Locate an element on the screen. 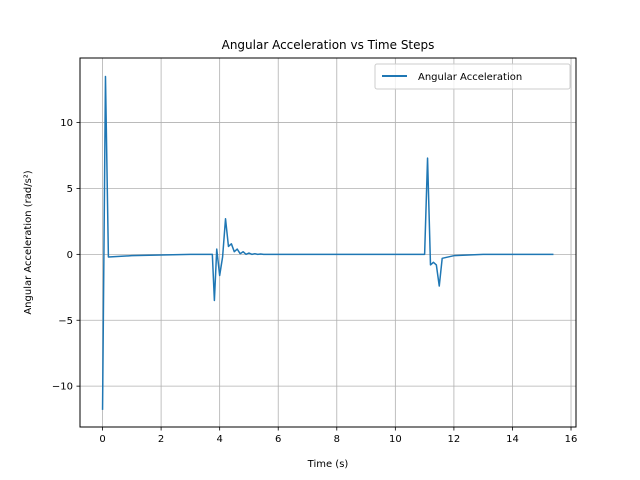  x-tick-label: 14 is located at coordinates (512, 439).